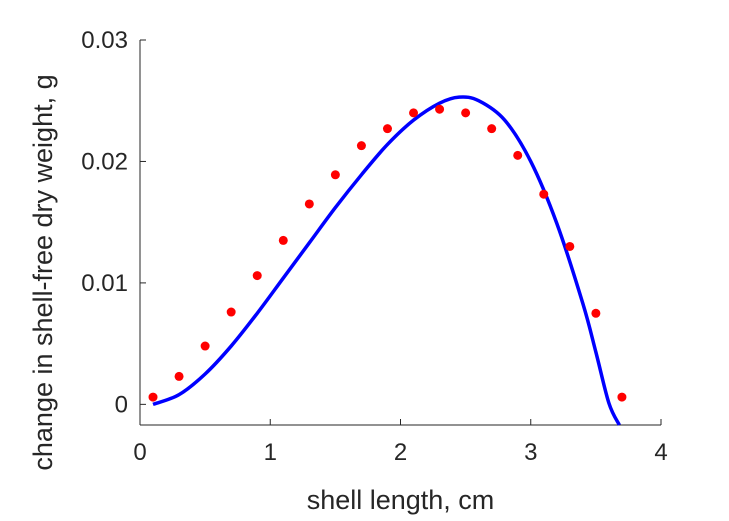 This screenshot has height=521, width=729. Describe the element at coordinates (43, 272) in the screenshot. I see `y-axis-title: change in shell-free dry weight, g` at that location.